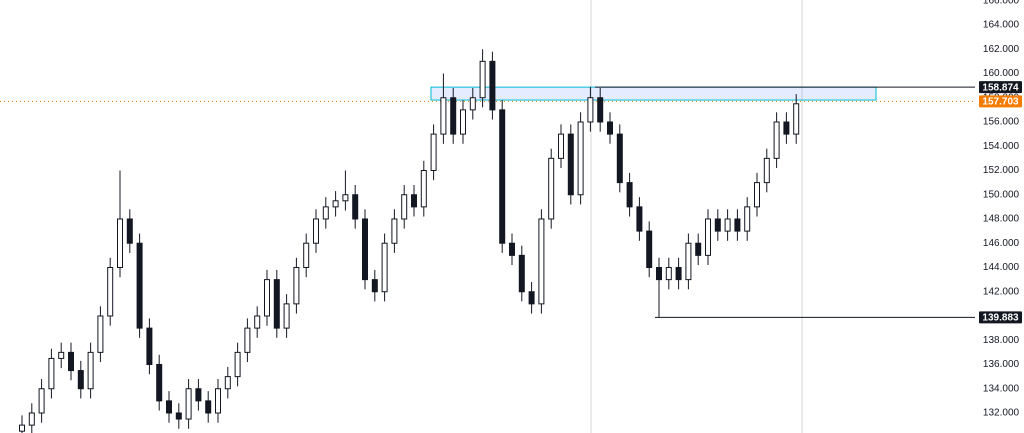 This screenshot has width=1024, height=433. I want to click on price-tag-label: 157.703, so click(1000, 101).